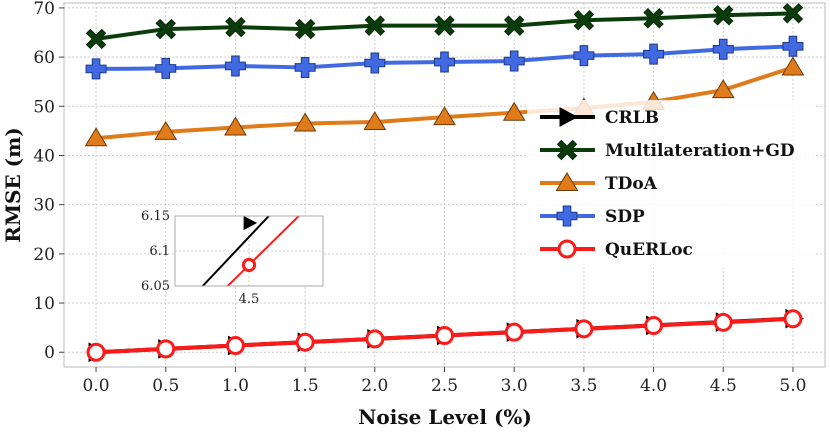  I want to click on x-tick-label: 2.0, so click(374, 386).